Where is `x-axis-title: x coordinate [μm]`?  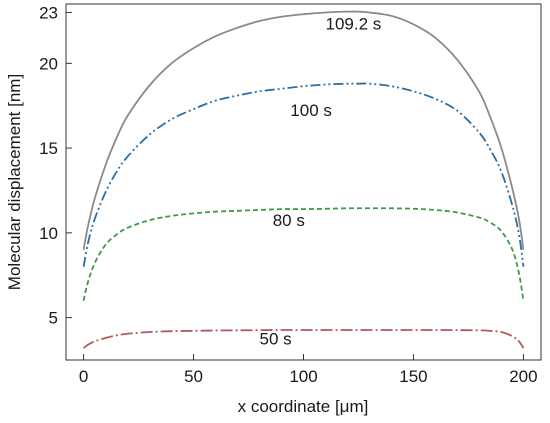
x-axis-title: x coordinate [μm] is located at coordinates (303, 406).